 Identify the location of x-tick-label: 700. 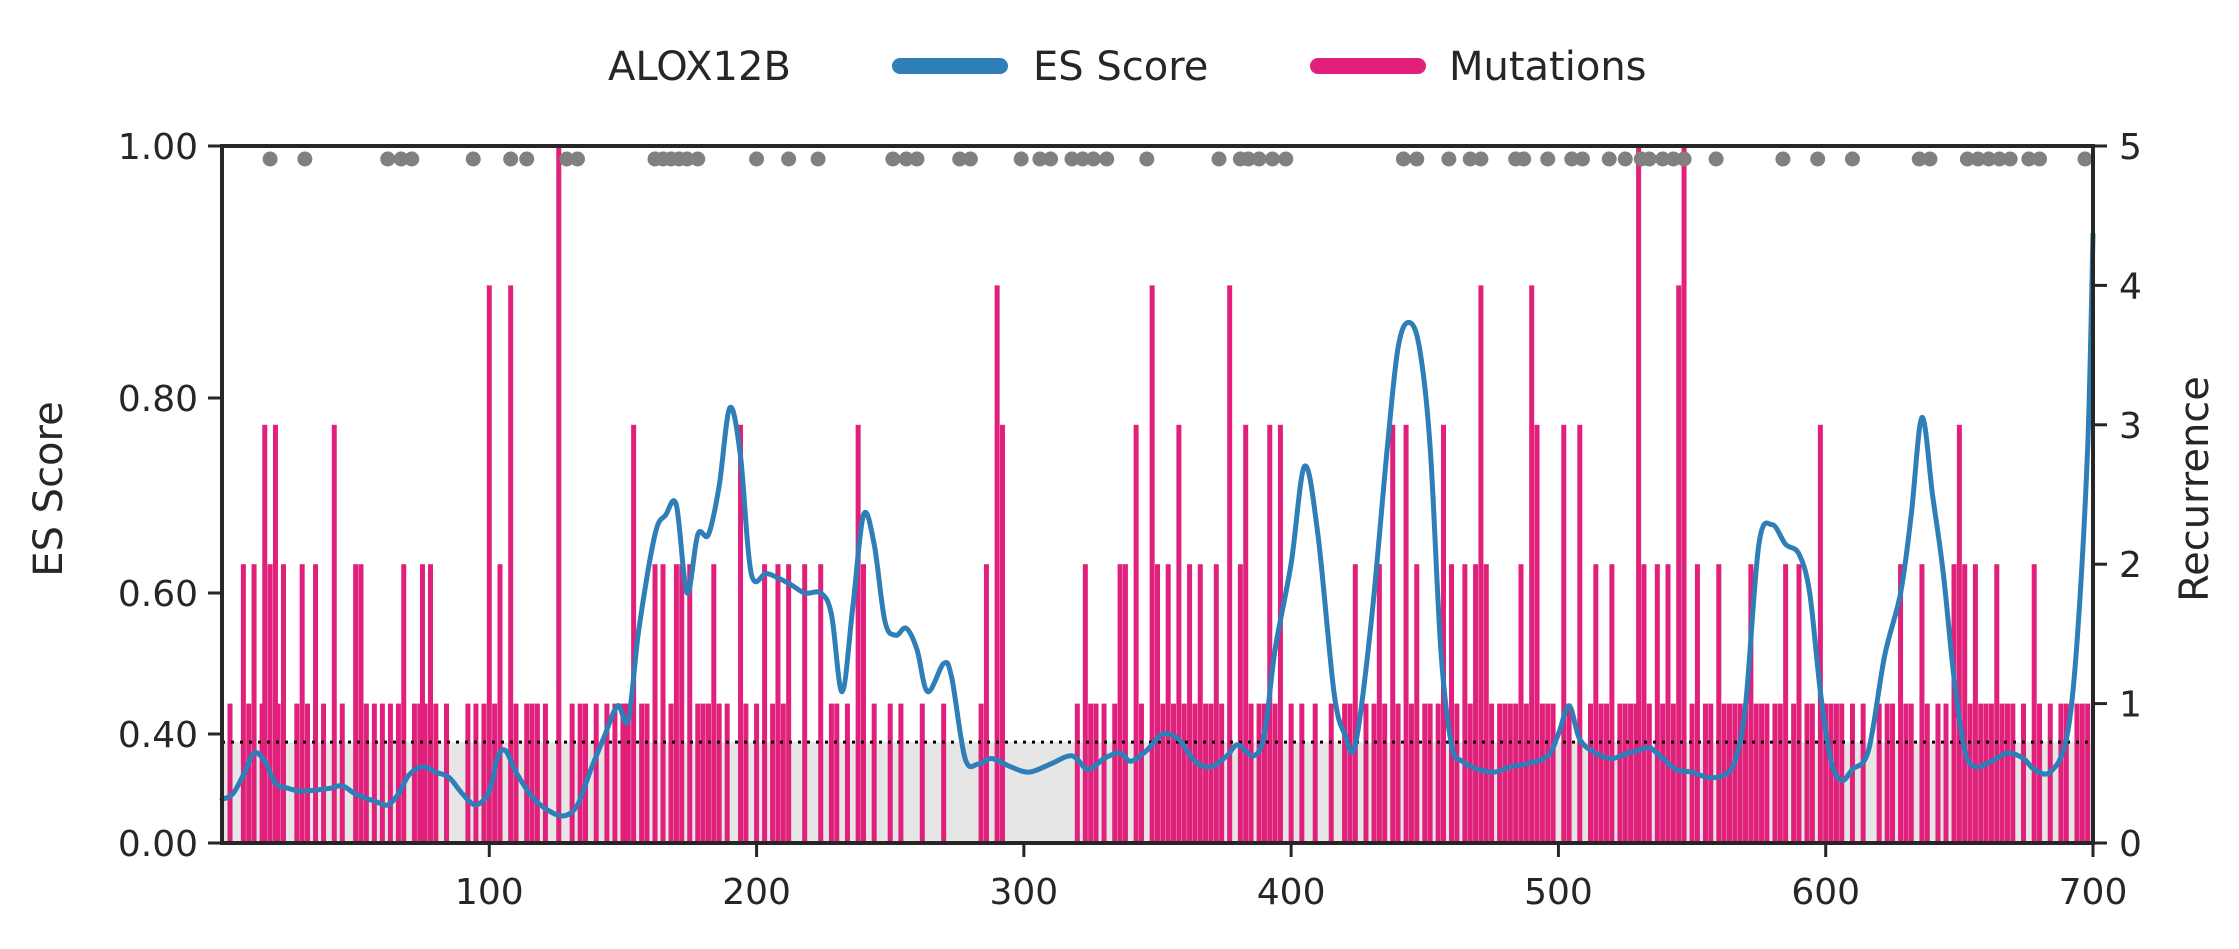
(2093, 892).